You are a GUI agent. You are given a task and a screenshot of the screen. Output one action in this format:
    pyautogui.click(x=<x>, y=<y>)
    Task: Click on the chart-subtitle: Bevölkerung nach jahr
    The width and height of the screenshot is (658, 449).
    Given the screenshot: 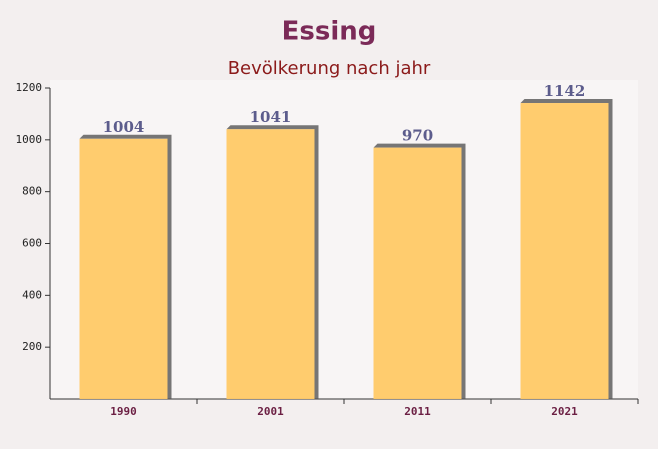 What is the action you would take?
    pyautogui.click(x=329, y=68)
    